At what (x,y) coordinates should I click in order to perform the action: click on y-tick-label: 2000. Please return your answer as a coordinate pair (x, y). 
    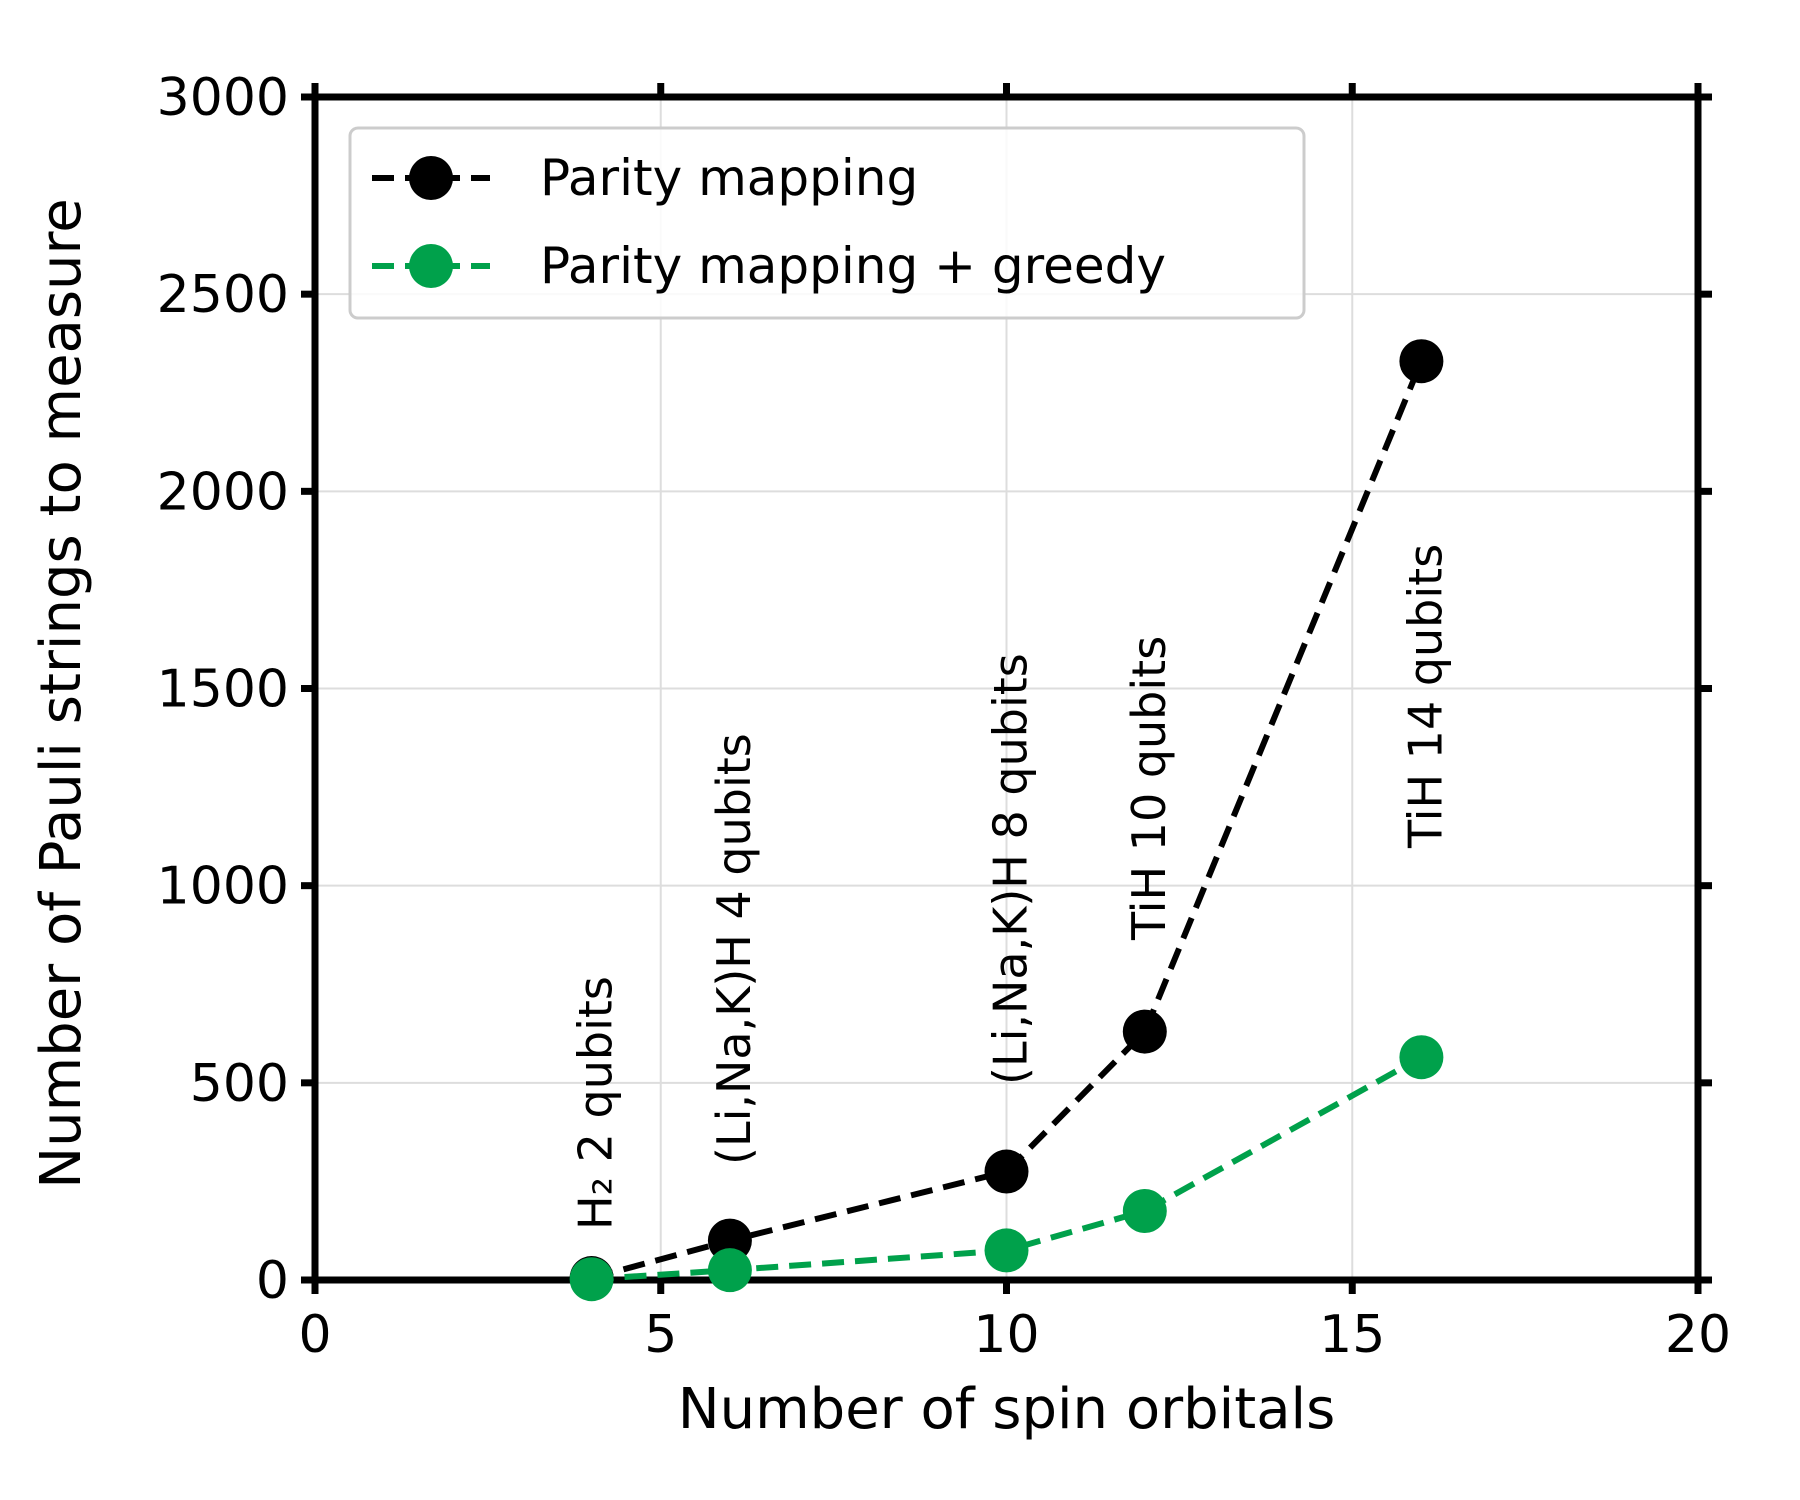
    Looking at the image, I should click on (223, 492).